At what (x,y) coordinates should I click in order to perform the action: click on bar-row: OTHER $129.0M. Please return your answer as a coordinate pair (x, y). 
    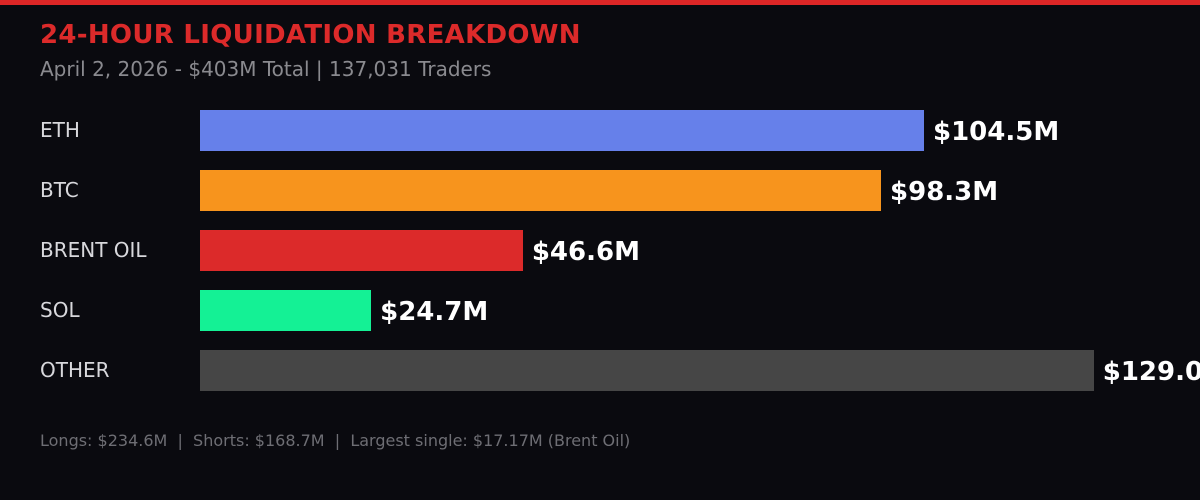
    Looking at the image, I should click on (600, 370).